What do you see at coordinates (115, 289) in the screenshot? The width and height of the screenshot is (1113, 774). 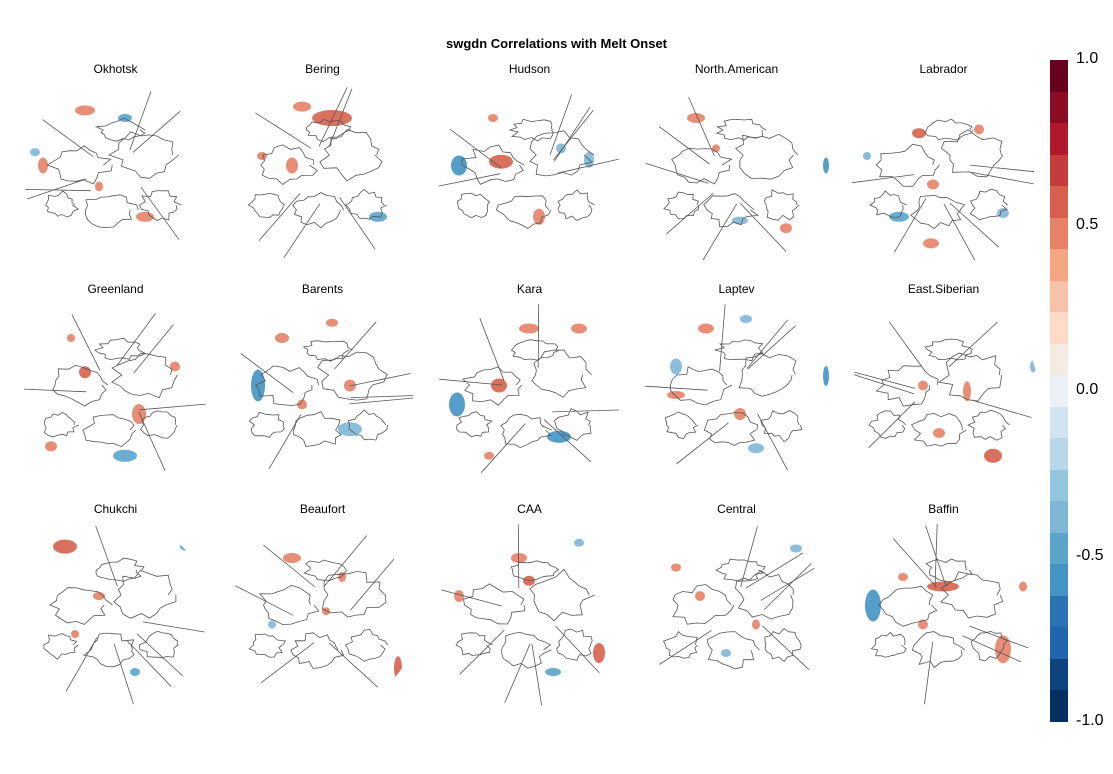 I see `panel-title: Greenland` at bounding box center [115, 289].